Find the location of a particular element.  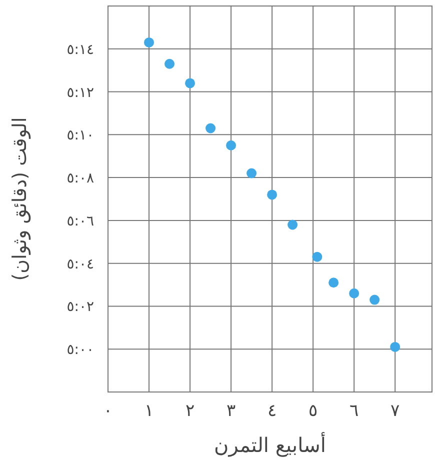

x-tick-label: ٦ is located at coordinates (354, 411).